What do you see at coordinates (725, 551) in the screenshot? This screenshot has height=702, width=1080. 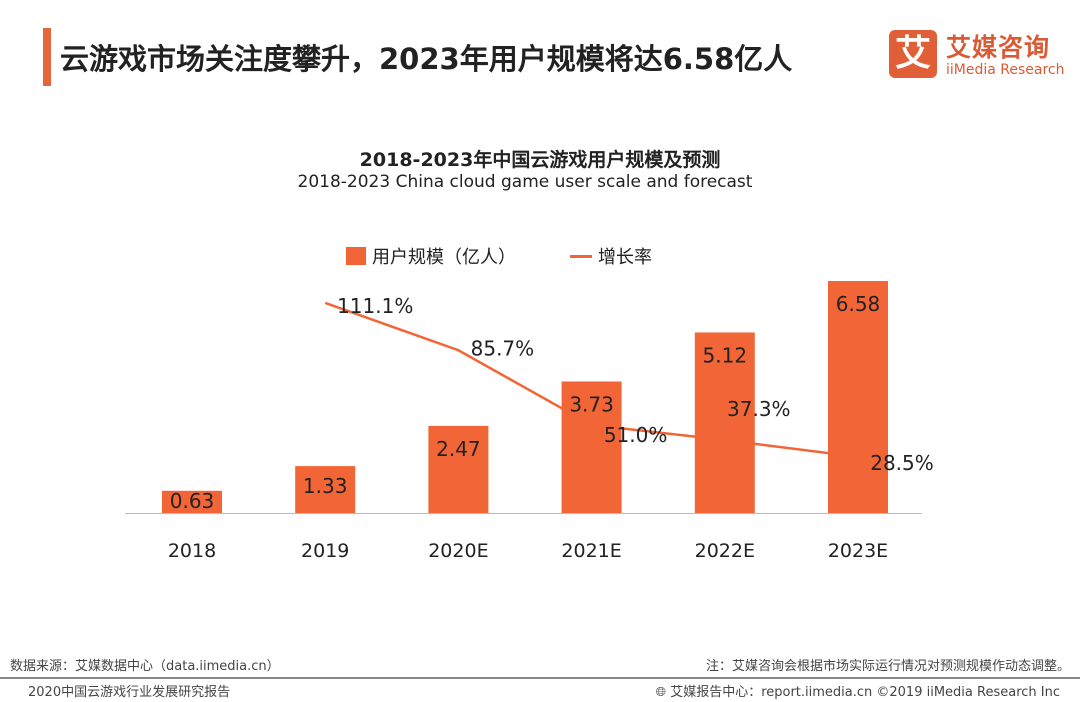 I see `x-tick-label: 2022E` at bounding box center [725, 551].